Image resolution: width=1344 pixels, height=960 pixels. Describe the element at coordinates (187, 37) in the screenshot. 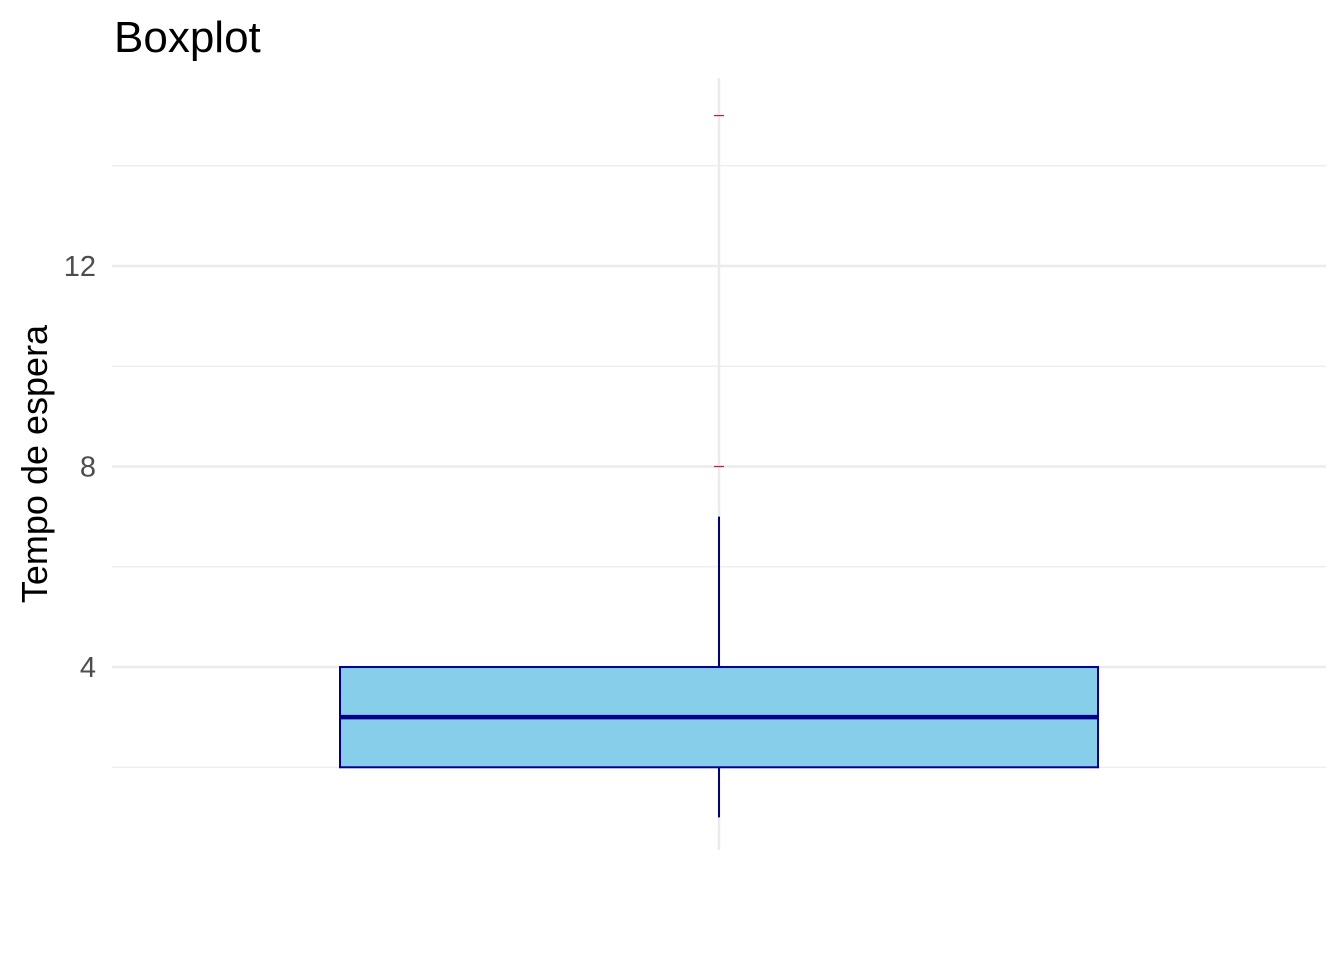

I see `chart-title: Boxplot` at that location.